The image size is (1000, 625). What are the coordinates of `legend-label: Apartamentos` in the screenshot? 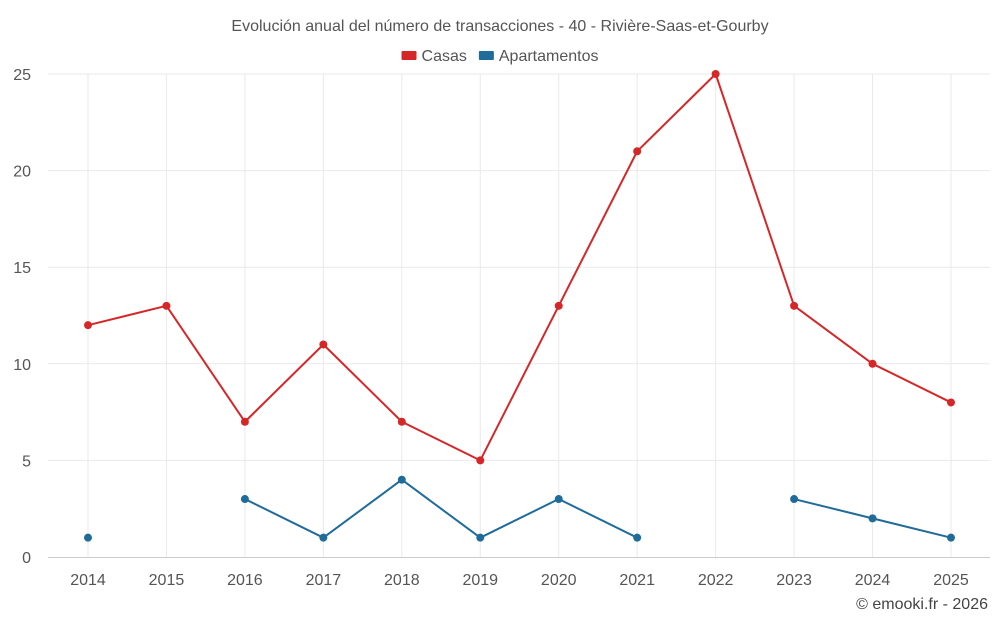 It's located at (549, 56).